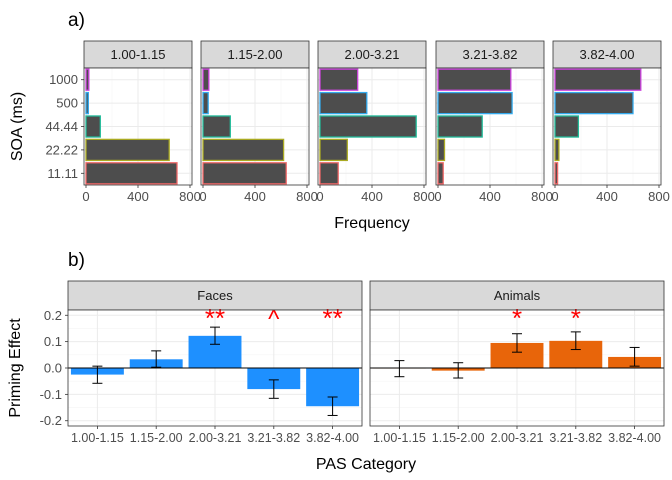 The height and width of the screenshot is (480, 672). I want to click on tick-label-y: 44.44, so click(61, 126).